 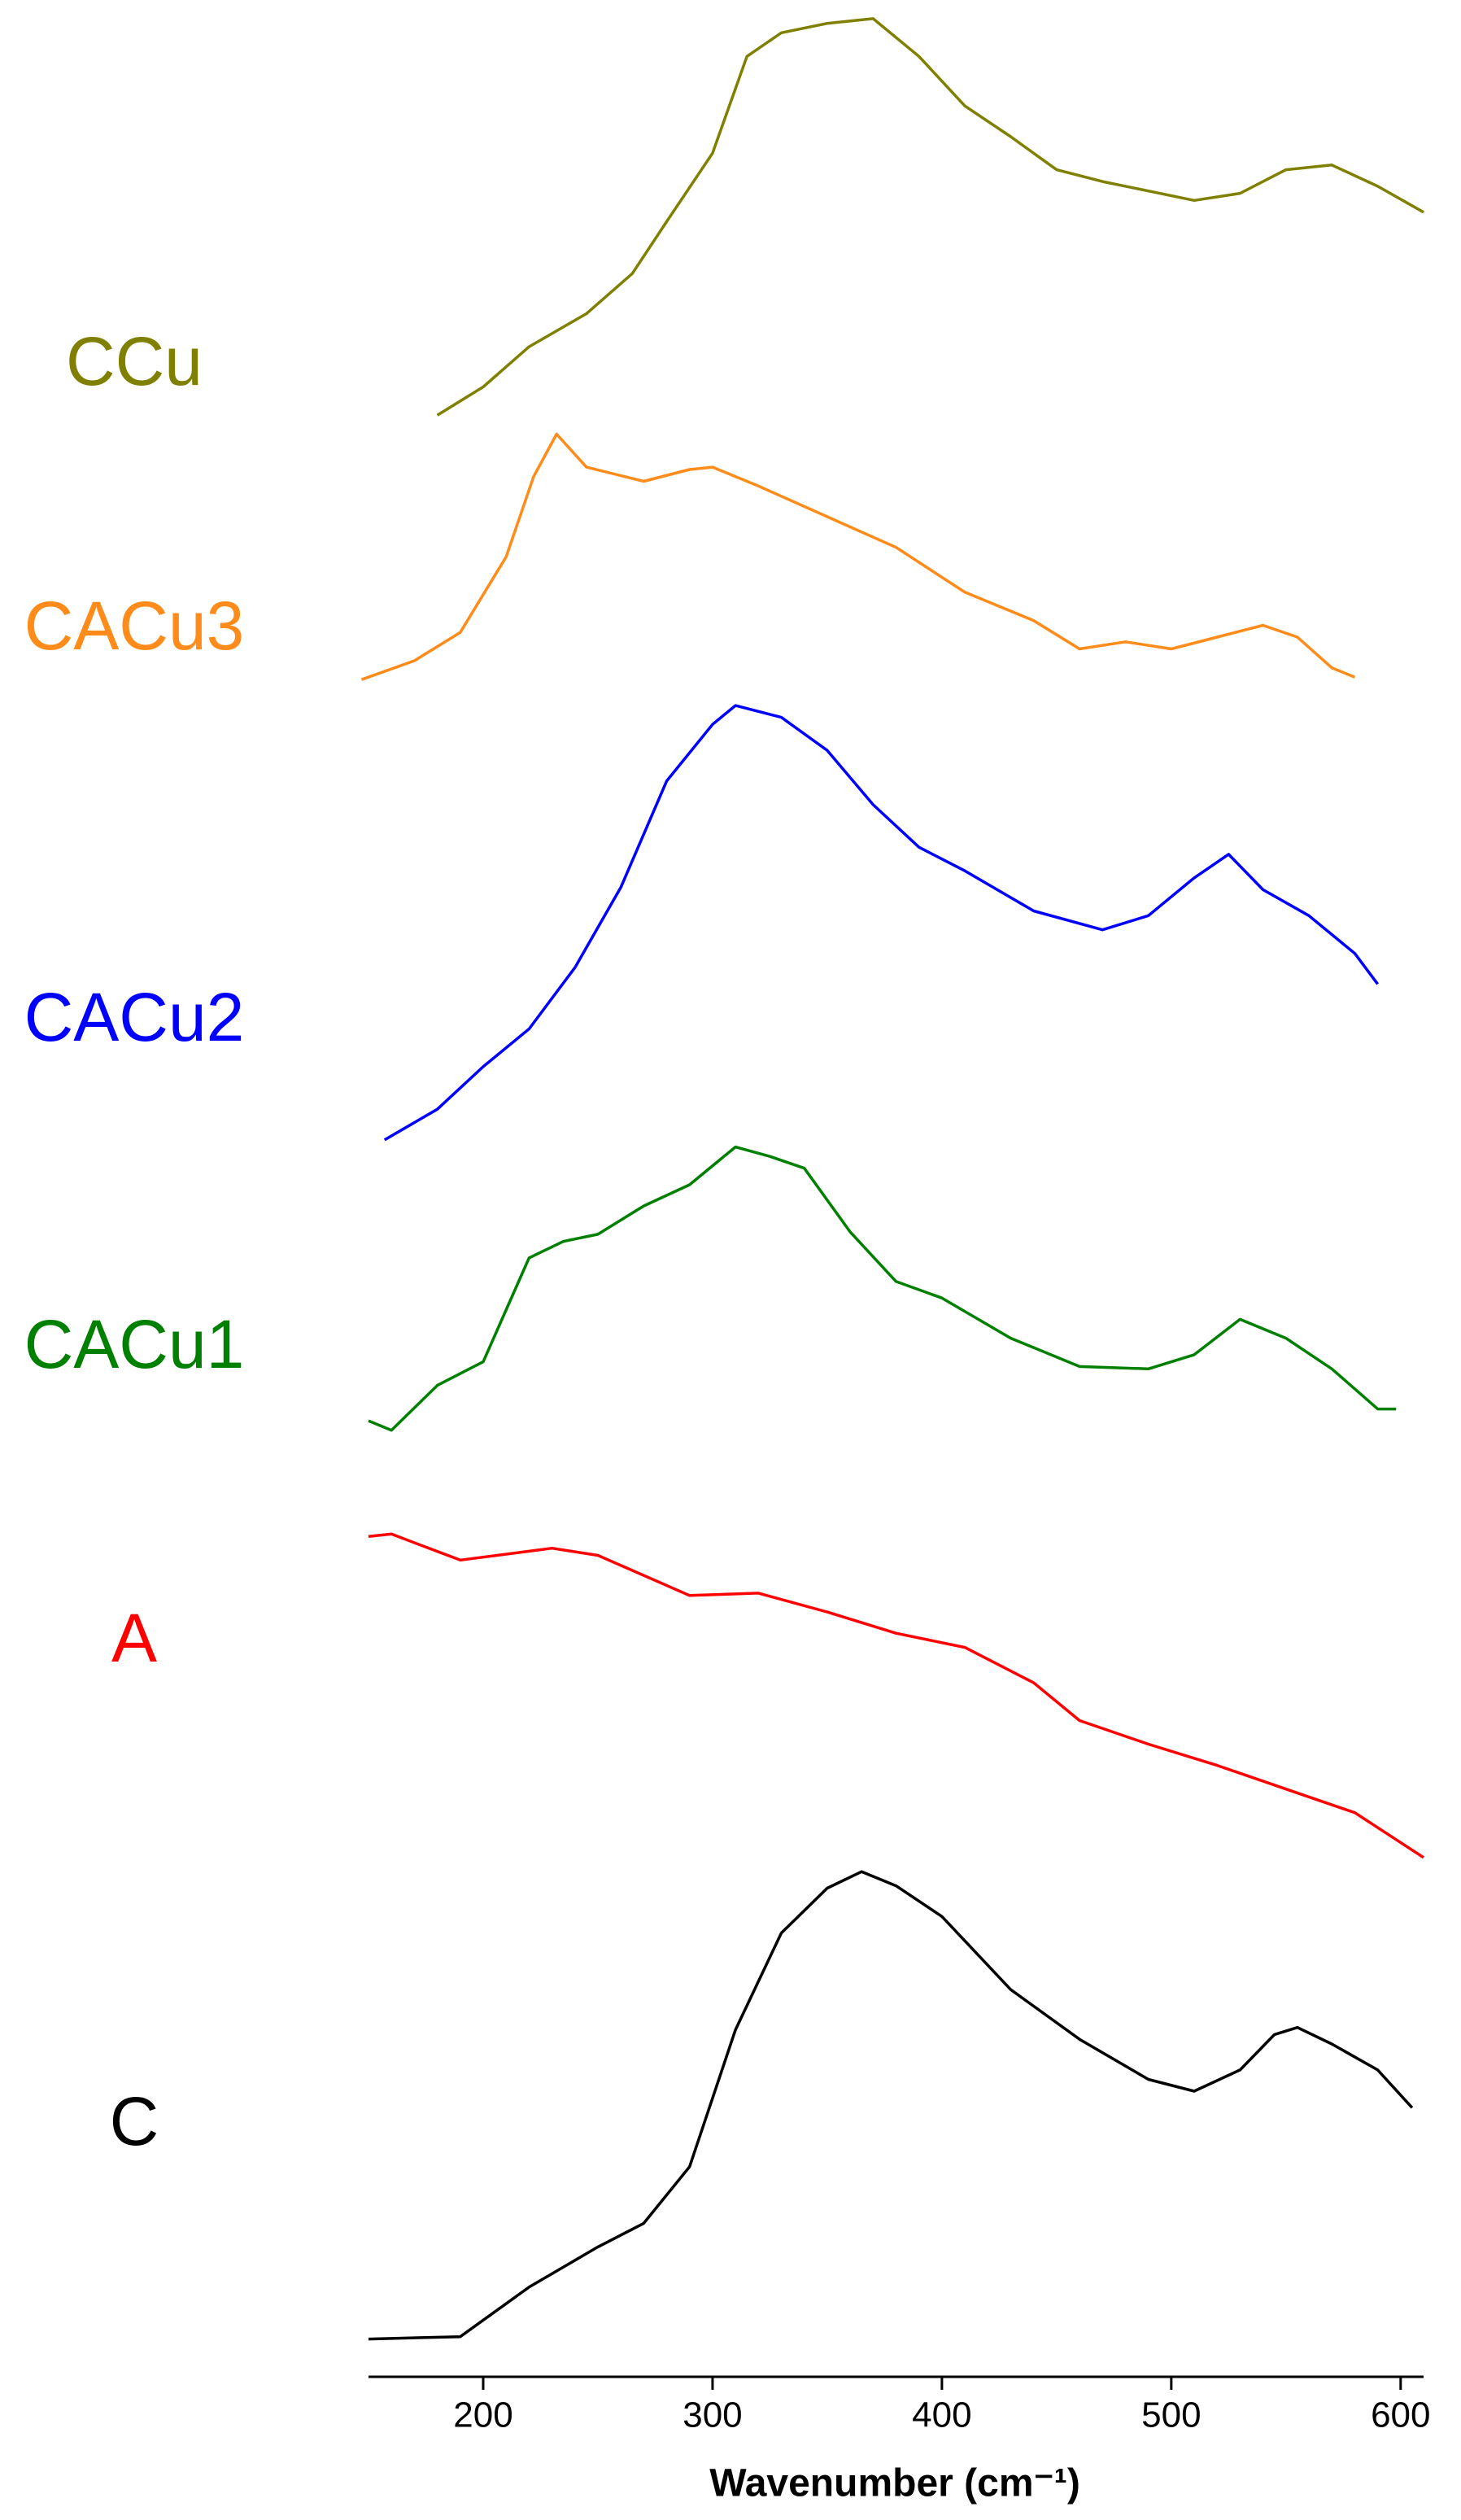 I want to click on x-tick-label: 200, so click(x=483, y=2416).